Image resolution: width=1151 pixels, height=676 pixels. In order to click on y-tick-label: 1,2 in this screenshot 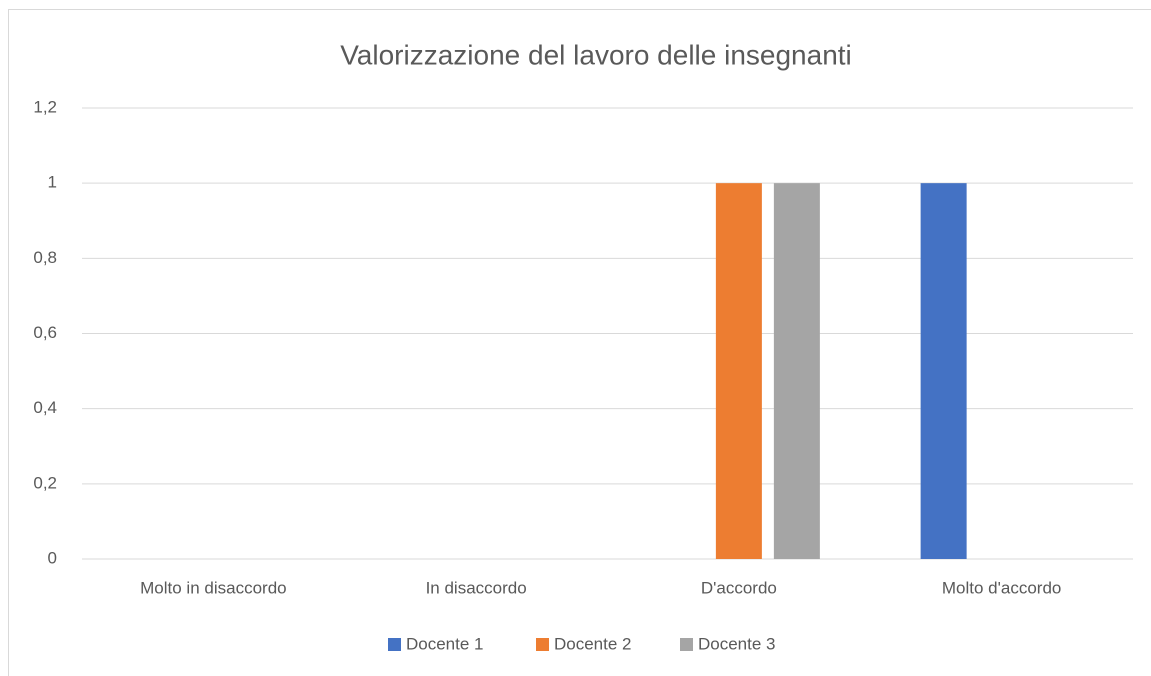, I will do `click(45, 106)`.